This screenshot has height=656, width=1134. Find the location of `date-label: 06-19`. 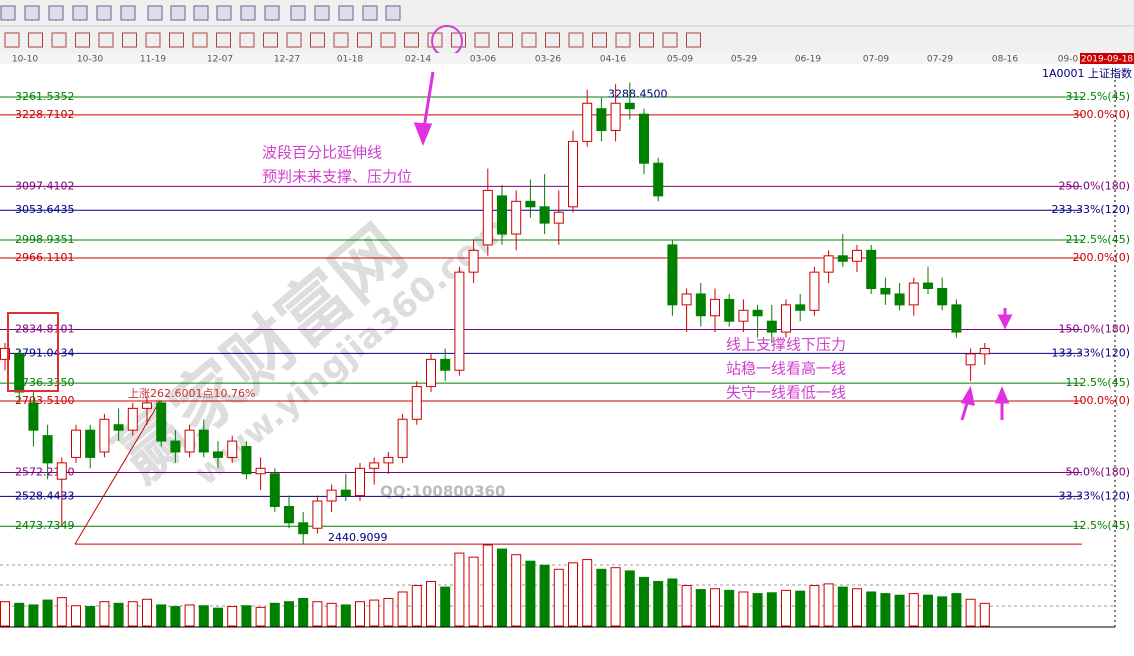

date-label: 06-19 is located at coordinates (808, 60).